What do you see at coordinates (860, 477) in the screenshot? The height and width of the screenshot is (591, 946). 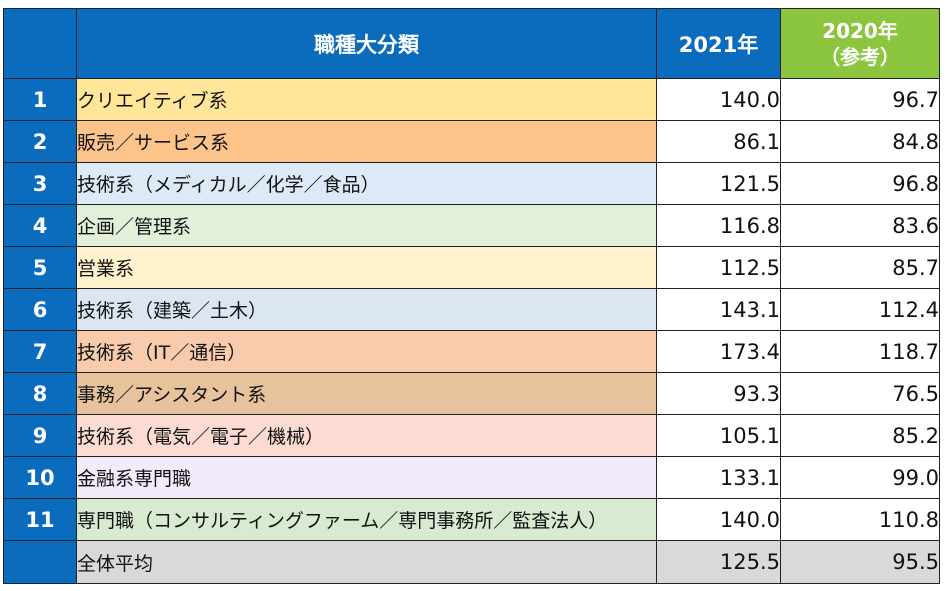 I see `value-2020: 99.0` at bounding box center [860, 477].